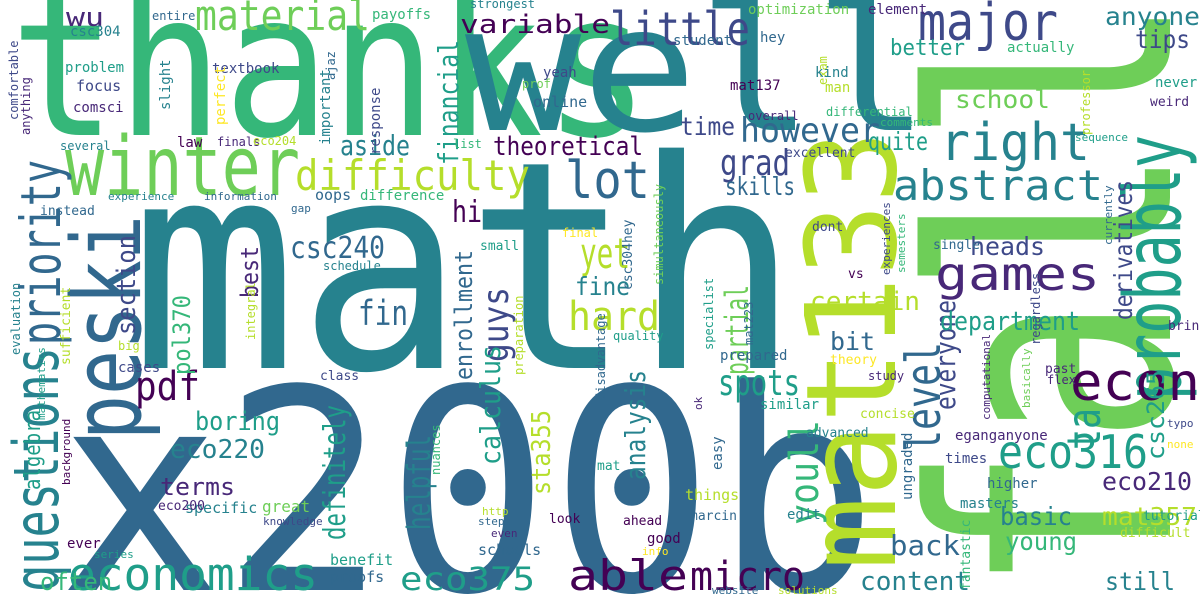 The height and width of the screenshot is (600, 1200). I want to click on word: able, so click(628, 575).